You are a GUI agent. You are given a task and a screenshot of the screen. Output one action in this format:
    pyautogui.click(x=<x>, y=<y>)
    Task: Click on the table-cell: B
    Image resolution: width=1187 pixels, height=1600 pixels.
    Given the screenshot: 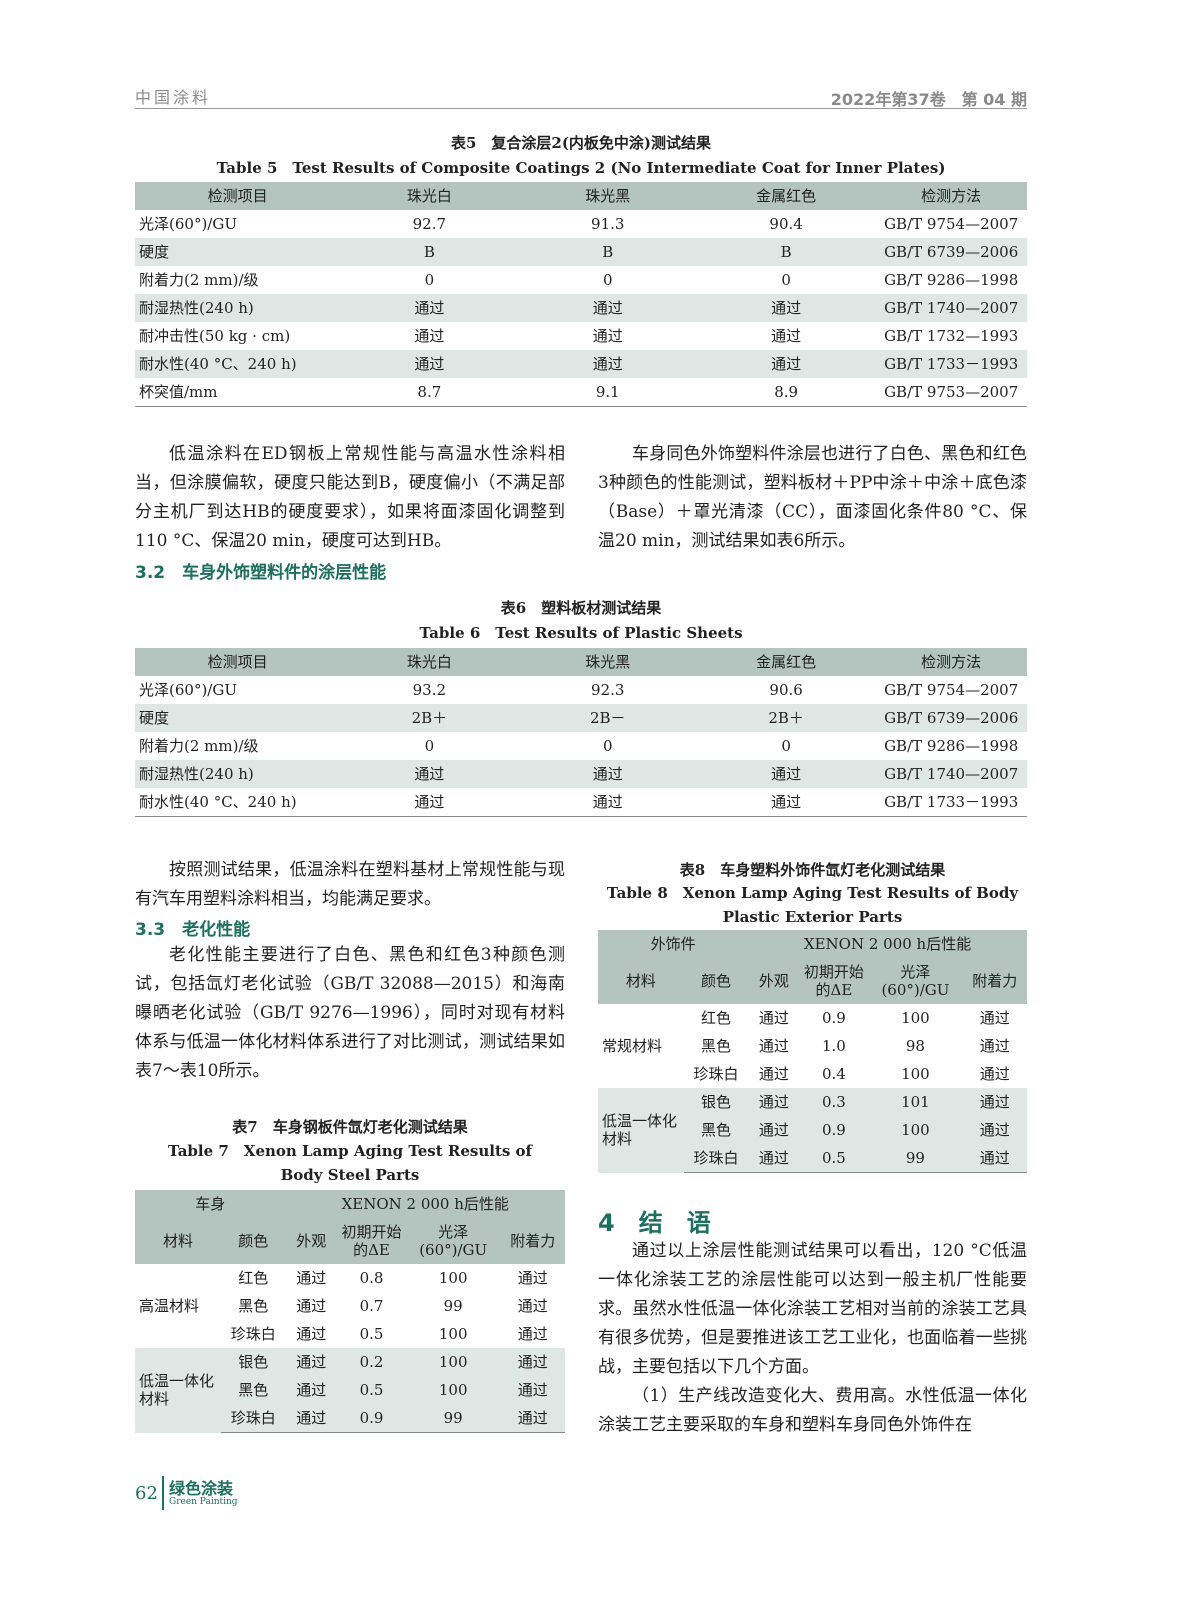 What is the action you would take?
    pyautogui.click(x=607, y=252)
    